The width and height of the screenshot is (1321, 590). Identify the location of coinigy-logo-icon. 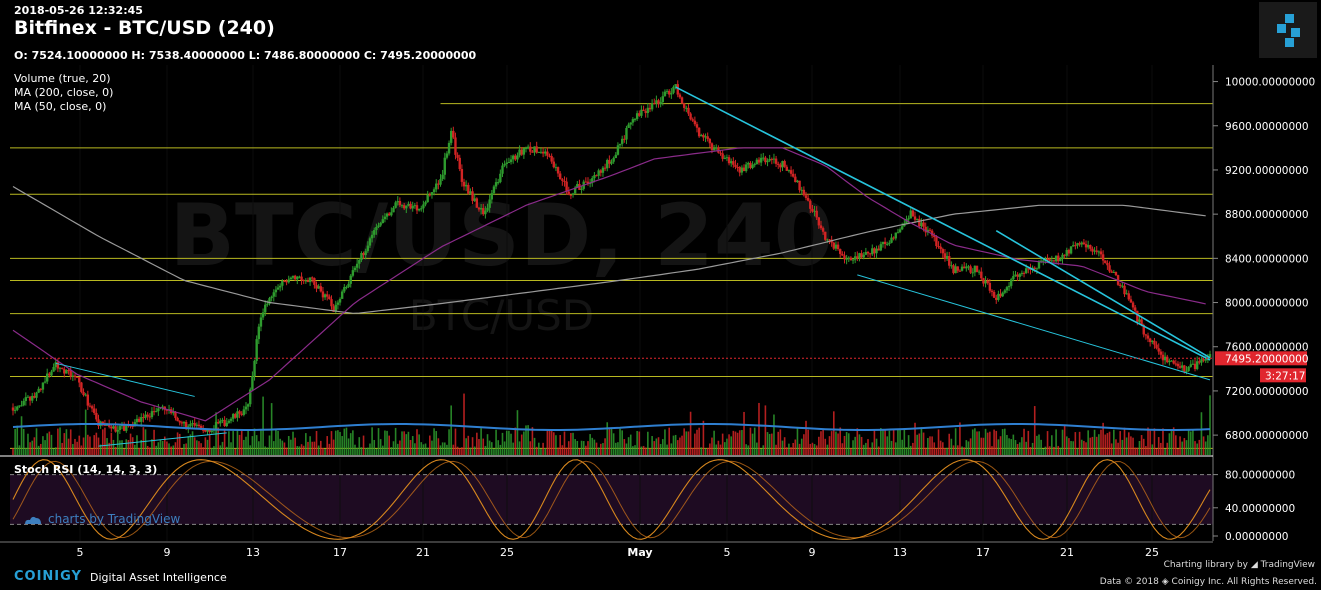
(1288, 30).